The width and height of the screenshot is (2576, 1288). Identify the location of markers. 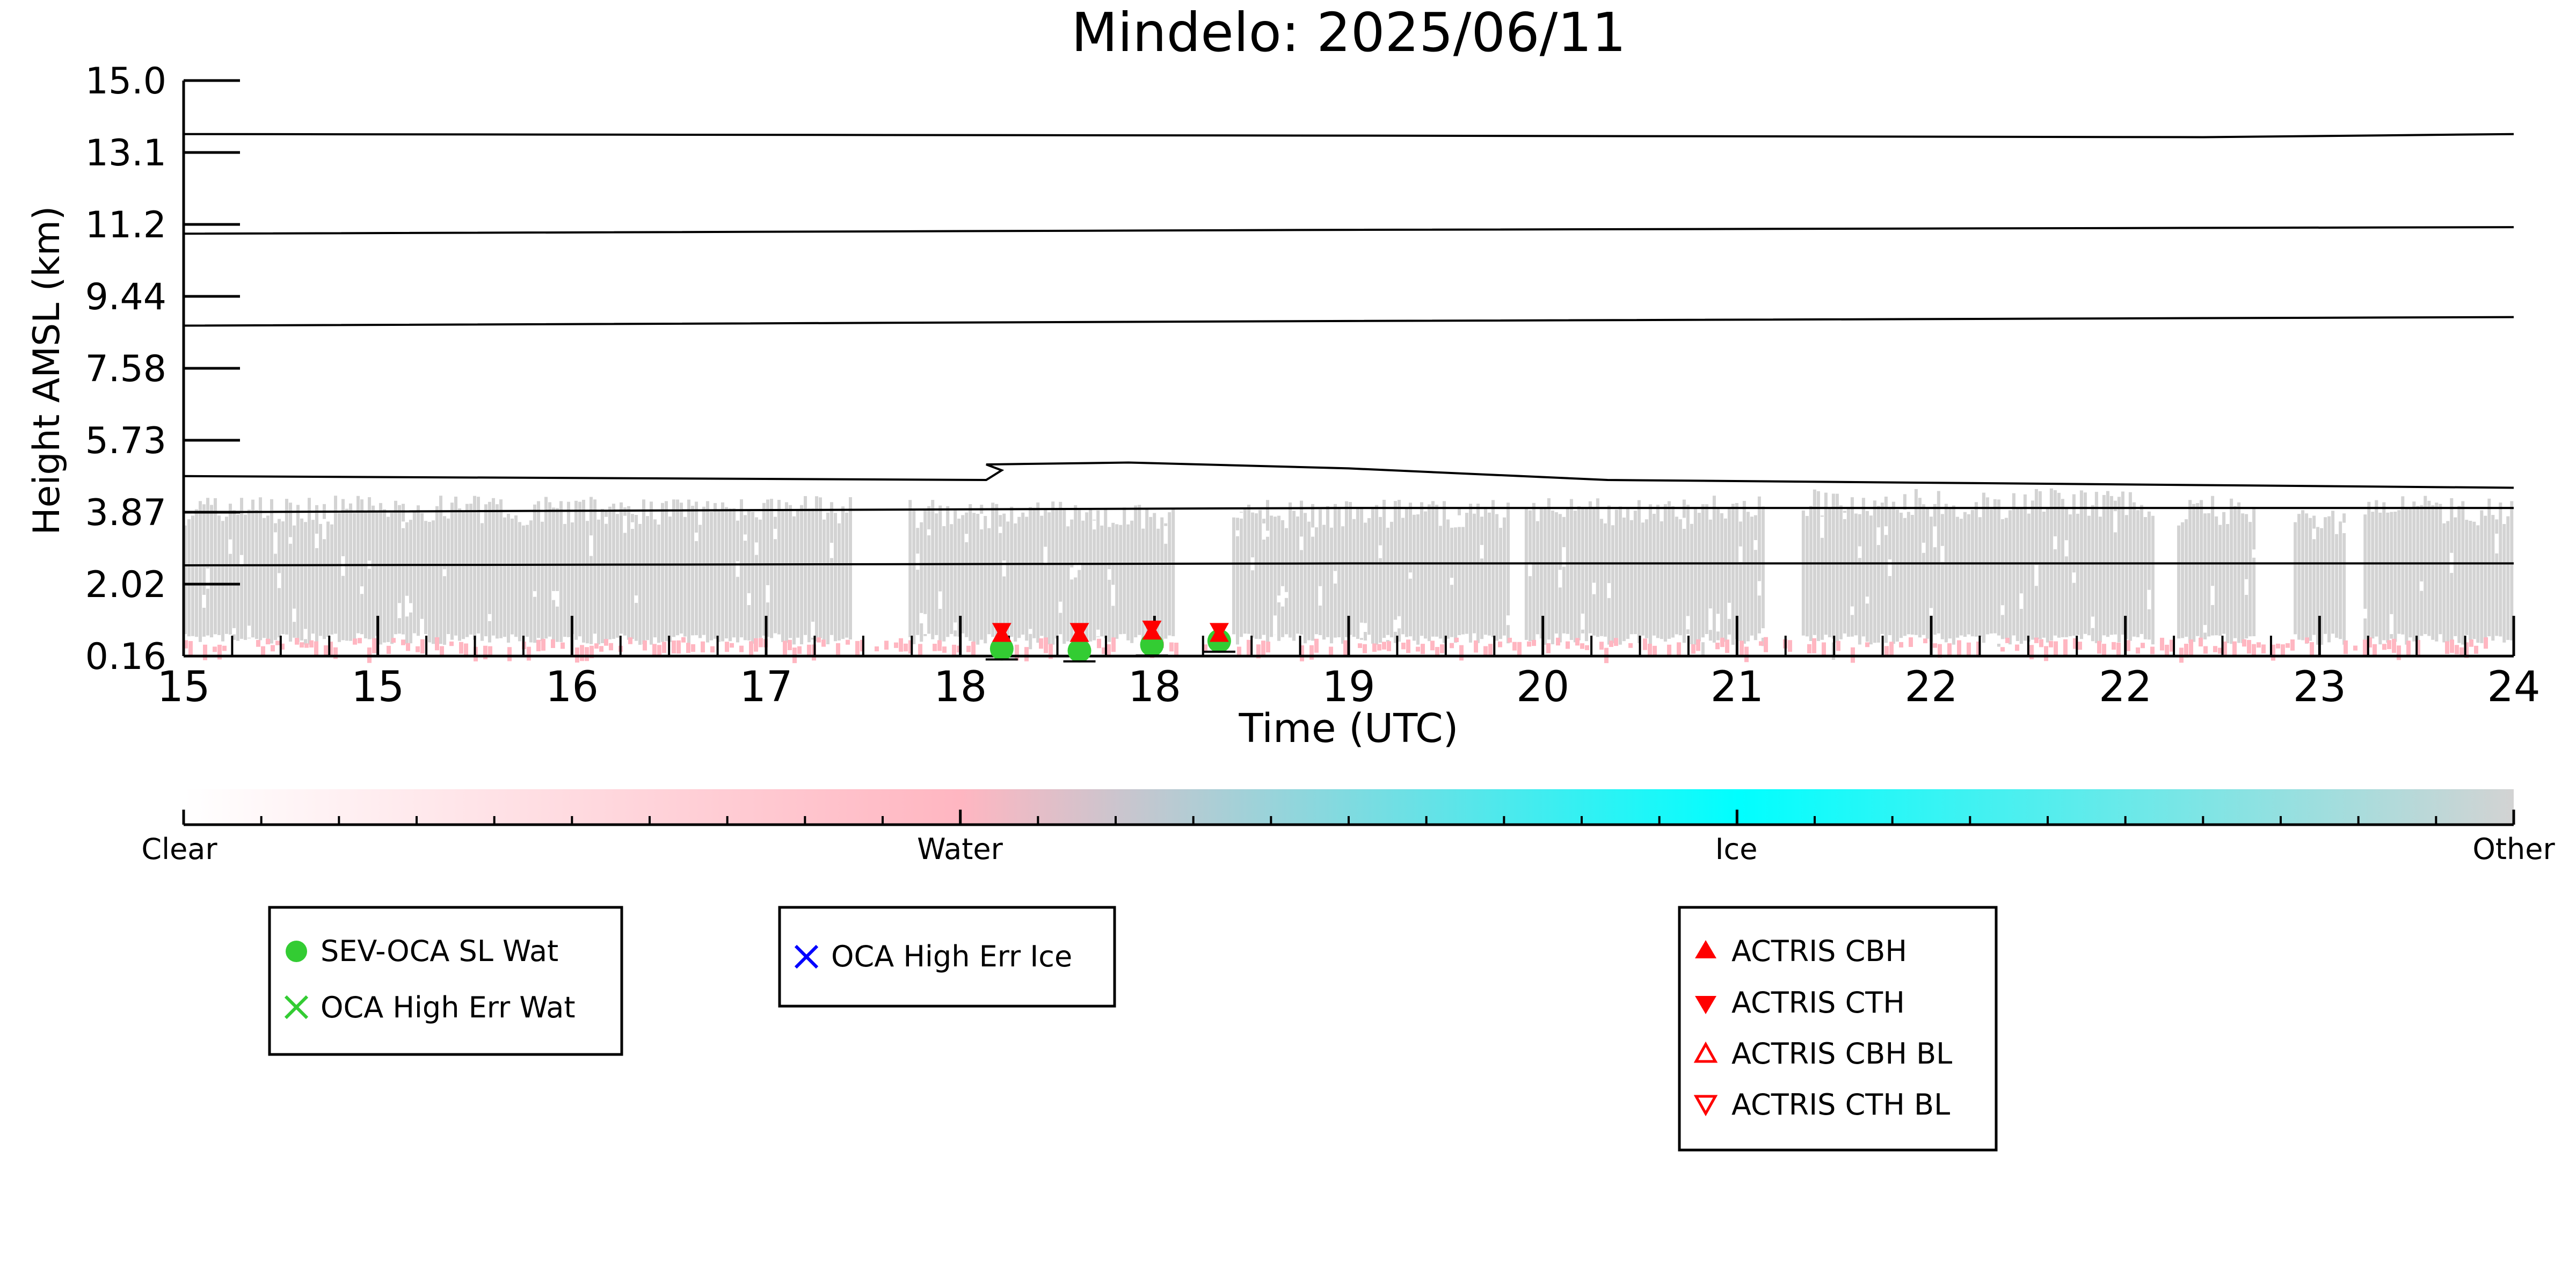
(1110, 641).